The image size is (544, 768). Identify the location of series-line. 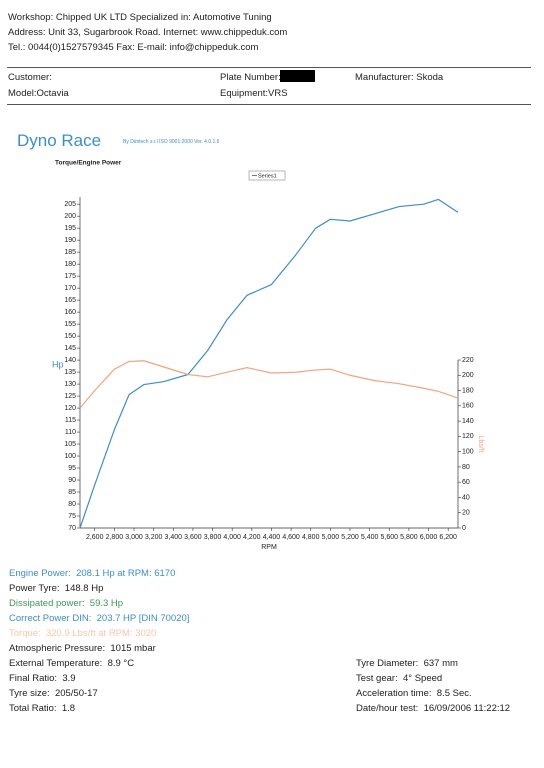
(269, 384).